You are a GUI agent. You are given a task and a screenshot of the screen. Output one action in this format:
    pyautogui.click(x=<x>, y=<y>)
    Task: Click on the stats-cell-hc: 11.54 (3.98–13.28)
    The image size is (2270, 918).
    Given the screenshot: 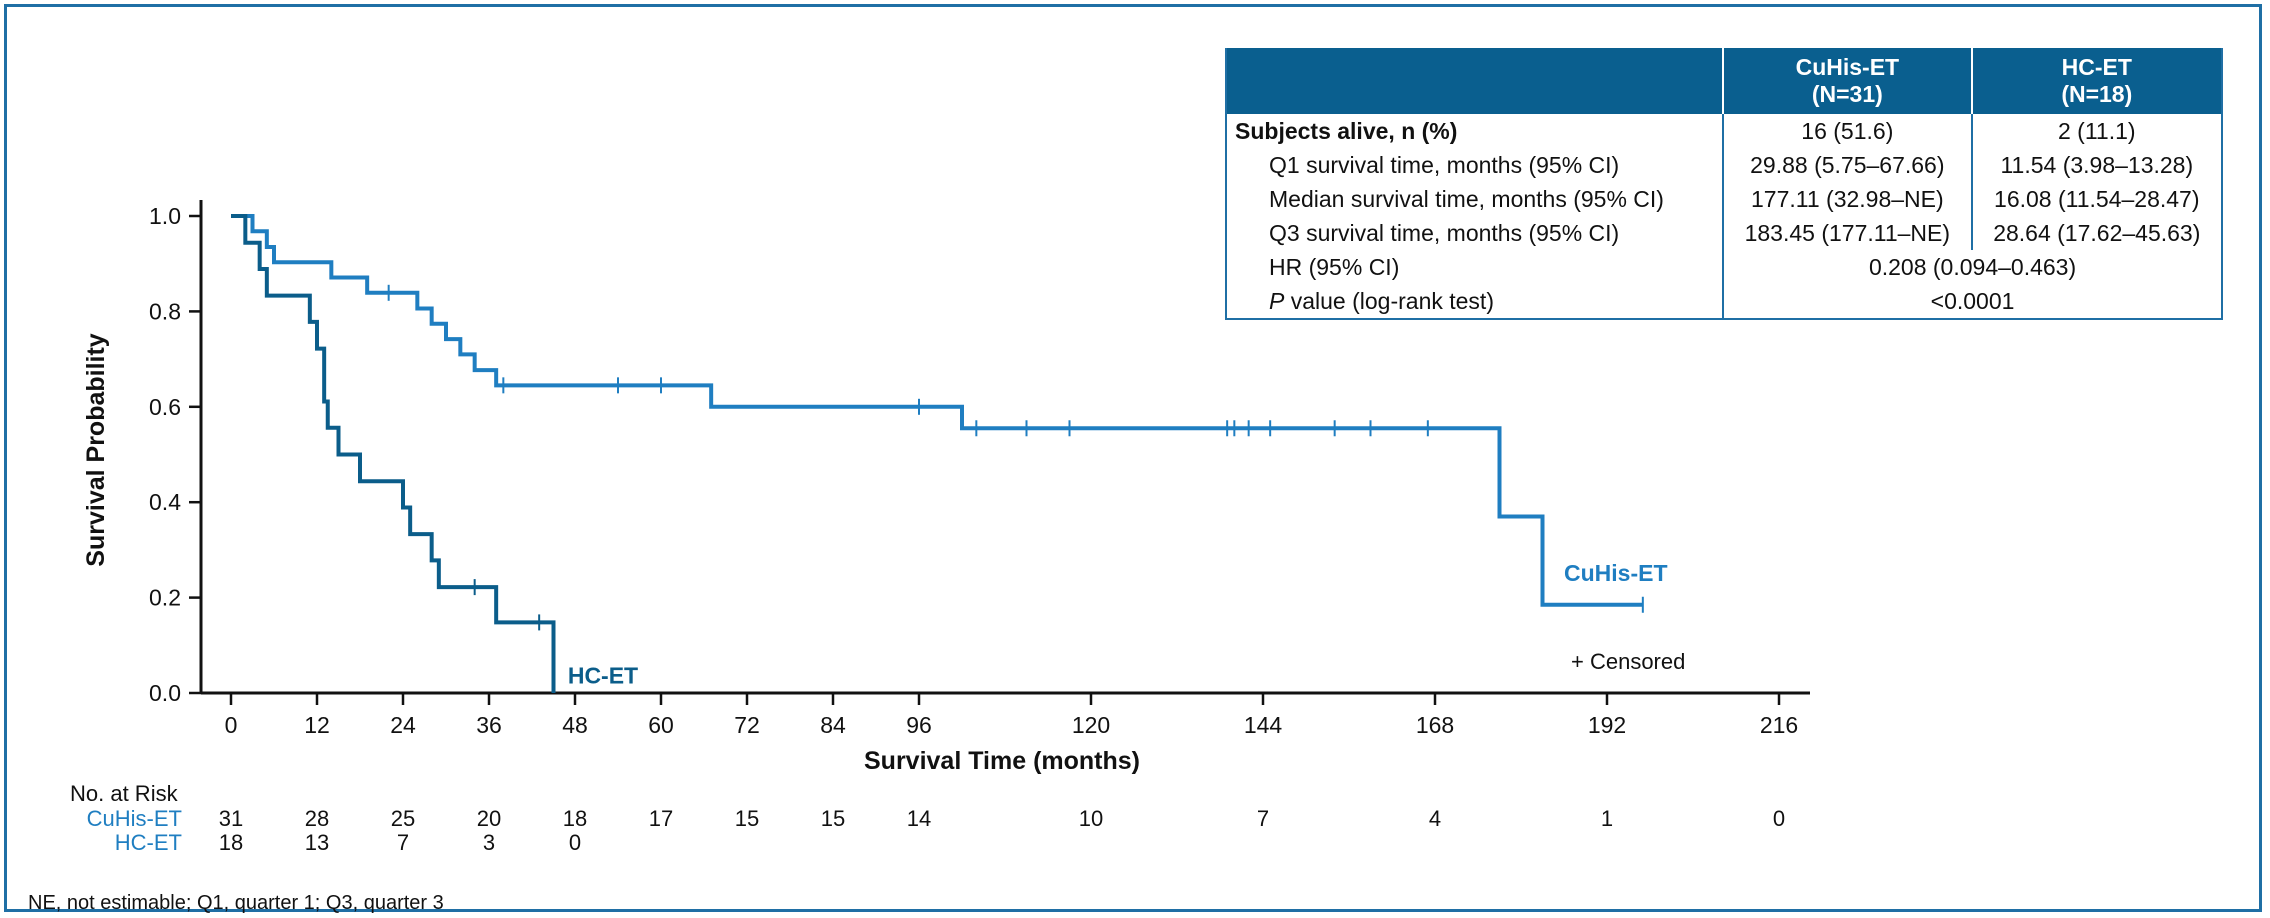 What is the action you would take?
    pyautogui.click(x=2096, y=165)
    